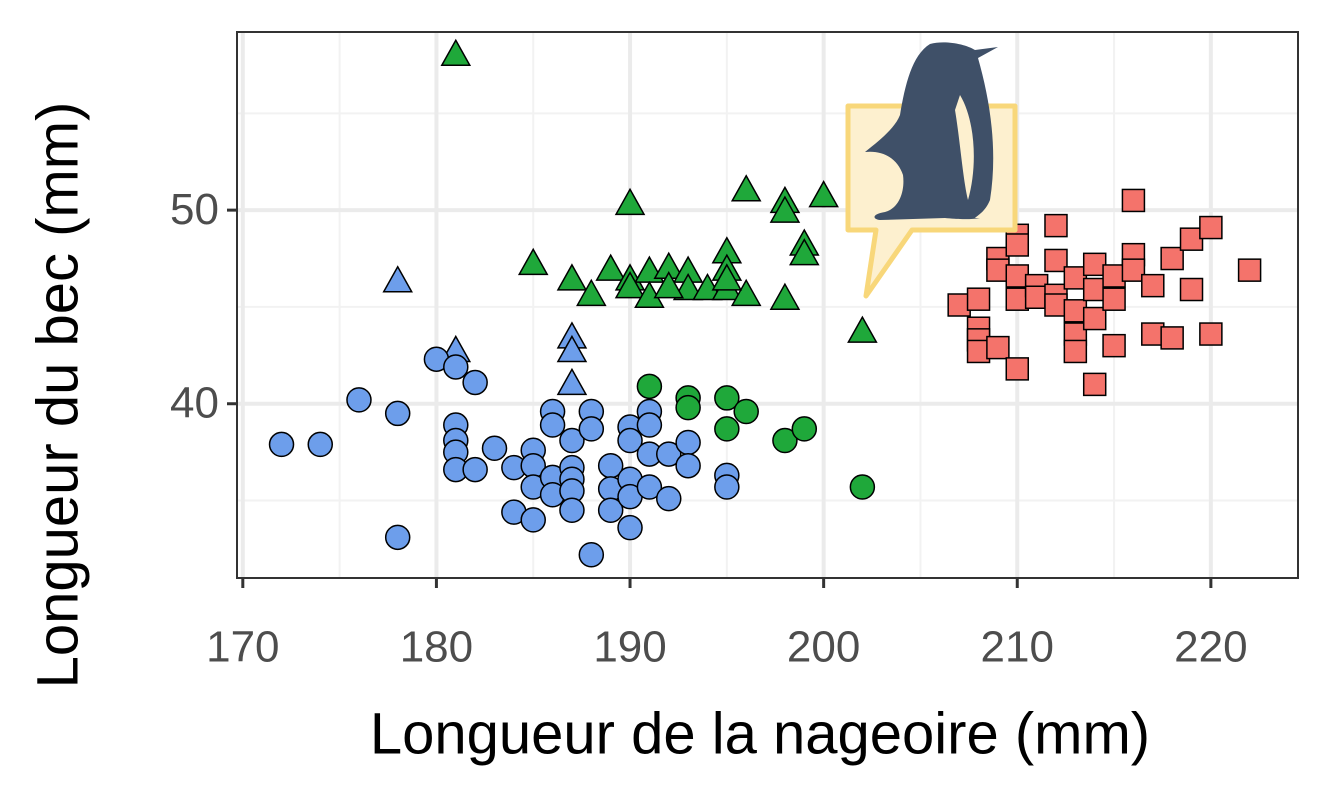 This screenshot has width=1329, height=805. I want to click on x-tick-label: 180, so click(436, 647).